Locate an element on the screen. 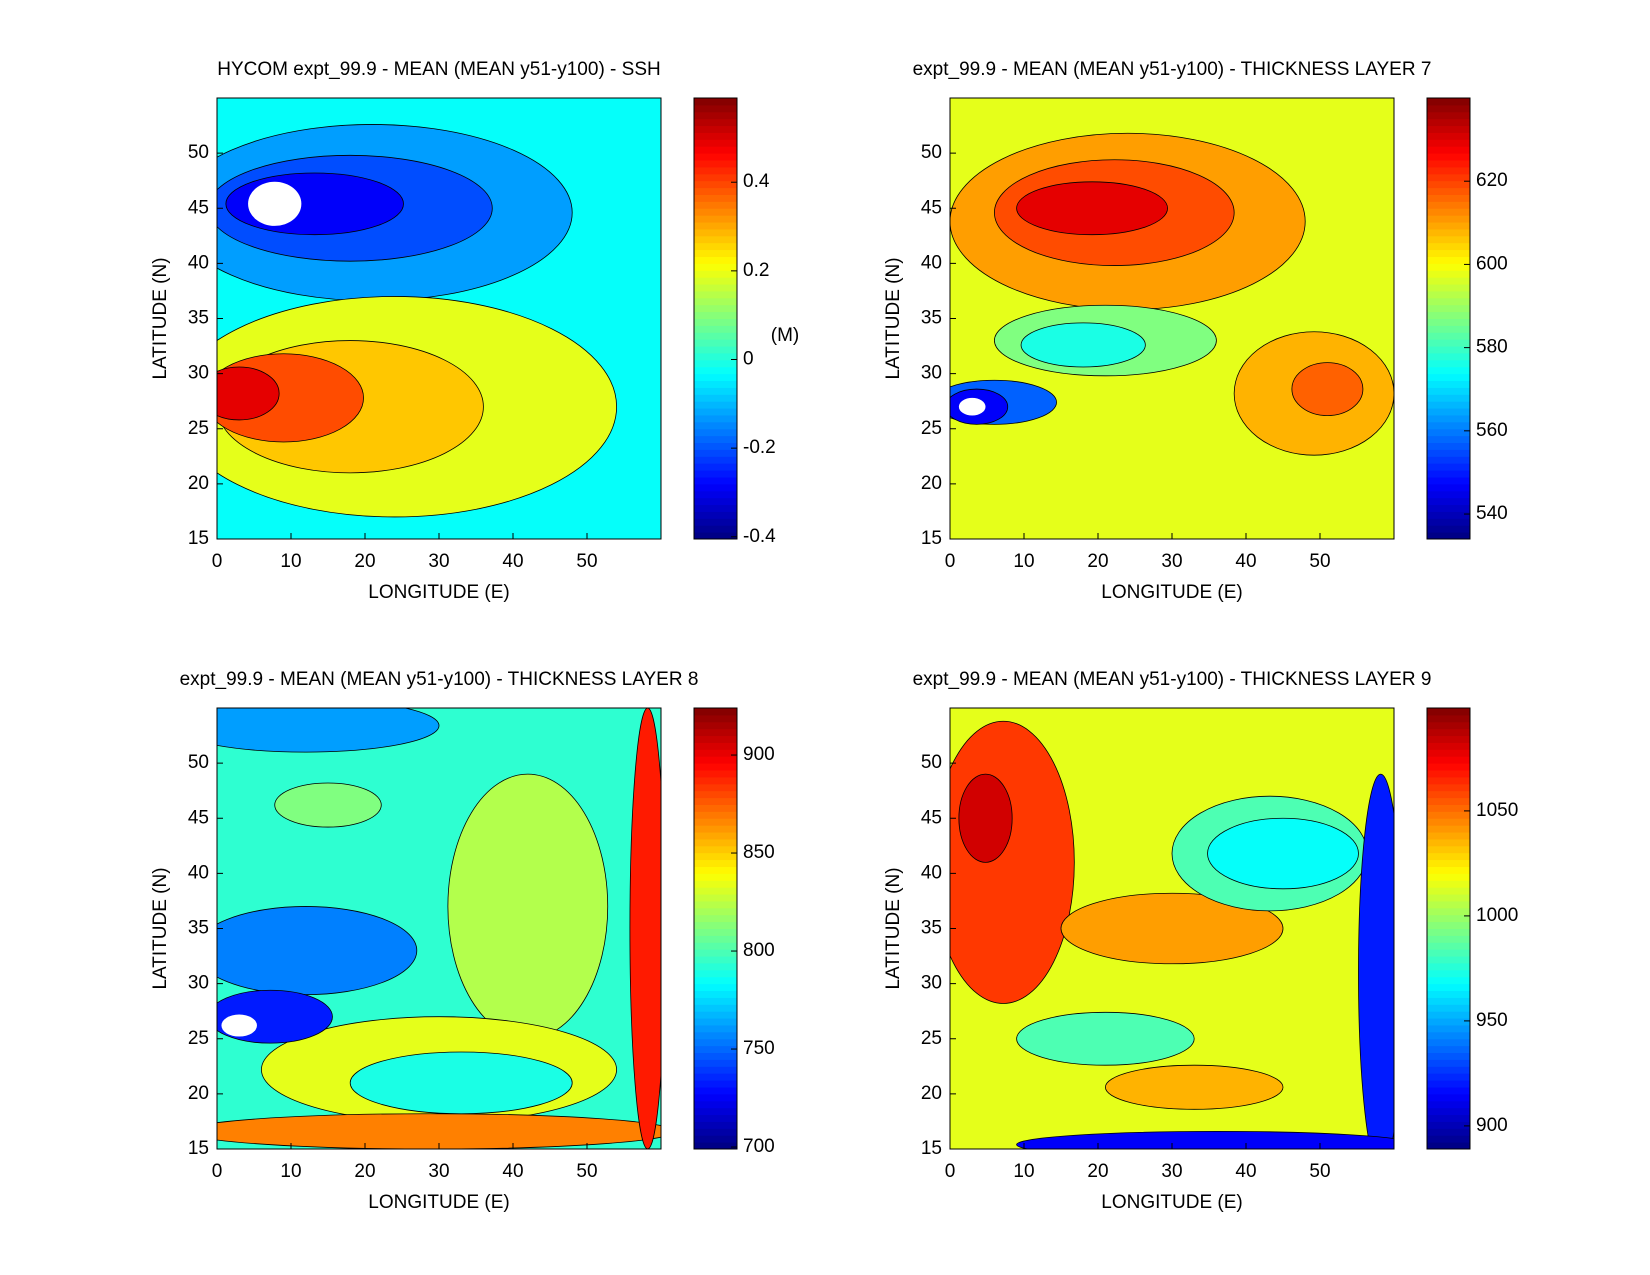 The height and width of the screenshot is (1275, 1650). colorbar-tick-label: 800 is located at coordinates (759, 950).